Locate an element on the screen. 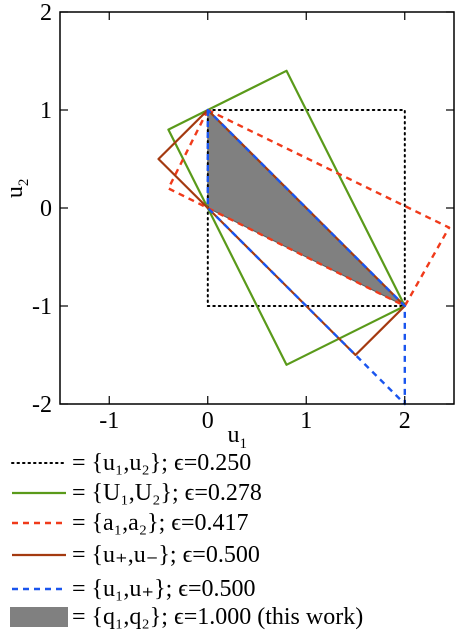  legend-label-a1a2: = {a₁,a₂}; ϵ=0.417 is located at coordinates (160, 523).